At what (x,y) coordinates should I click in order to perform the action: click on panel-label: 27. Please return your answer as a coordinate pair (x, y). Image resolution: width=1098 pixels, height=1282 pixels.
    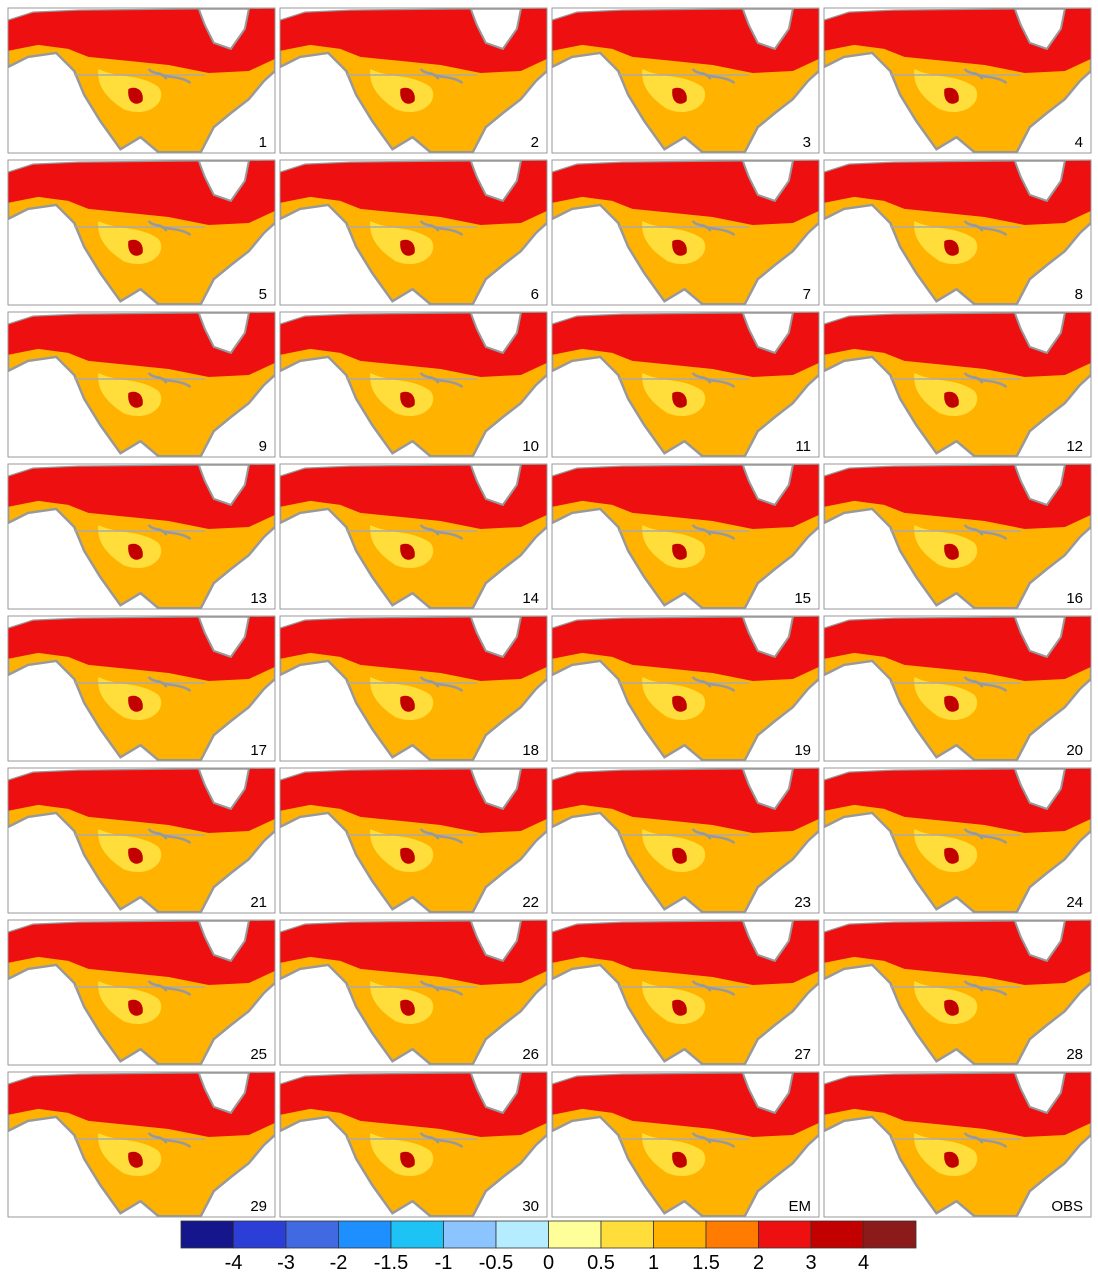
    Looking at the image, I should click on (802, 1054).